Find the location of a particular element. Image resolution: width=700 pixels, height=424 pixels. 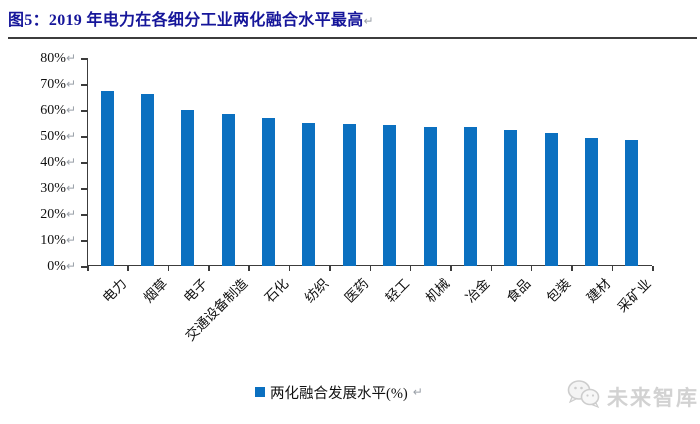

legend-label: 两化融合发展水平(%) is located at coordinates (339, 393).